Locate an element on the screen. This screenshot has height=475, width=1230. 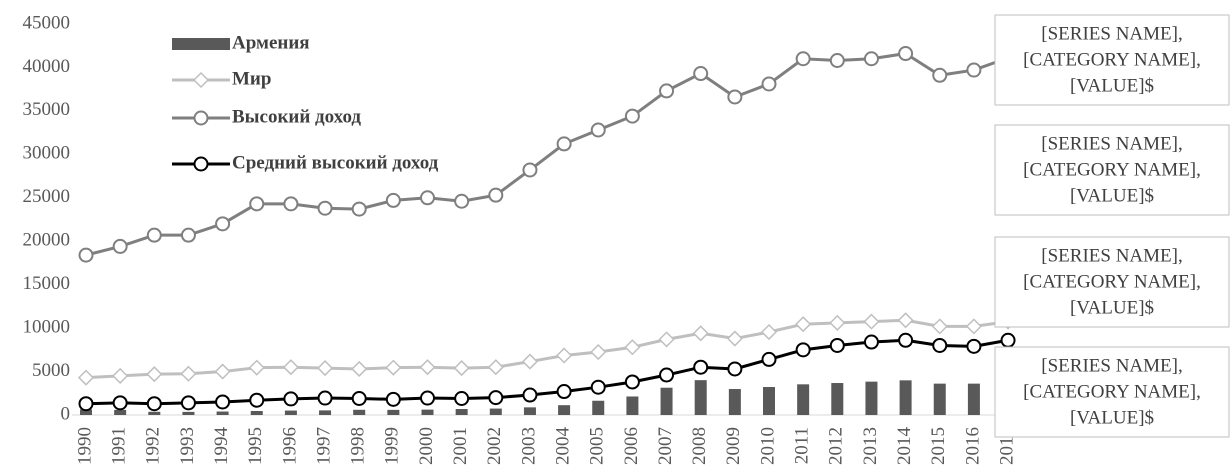
x-tick-label: 1994 is located at coordinates (221, 446).